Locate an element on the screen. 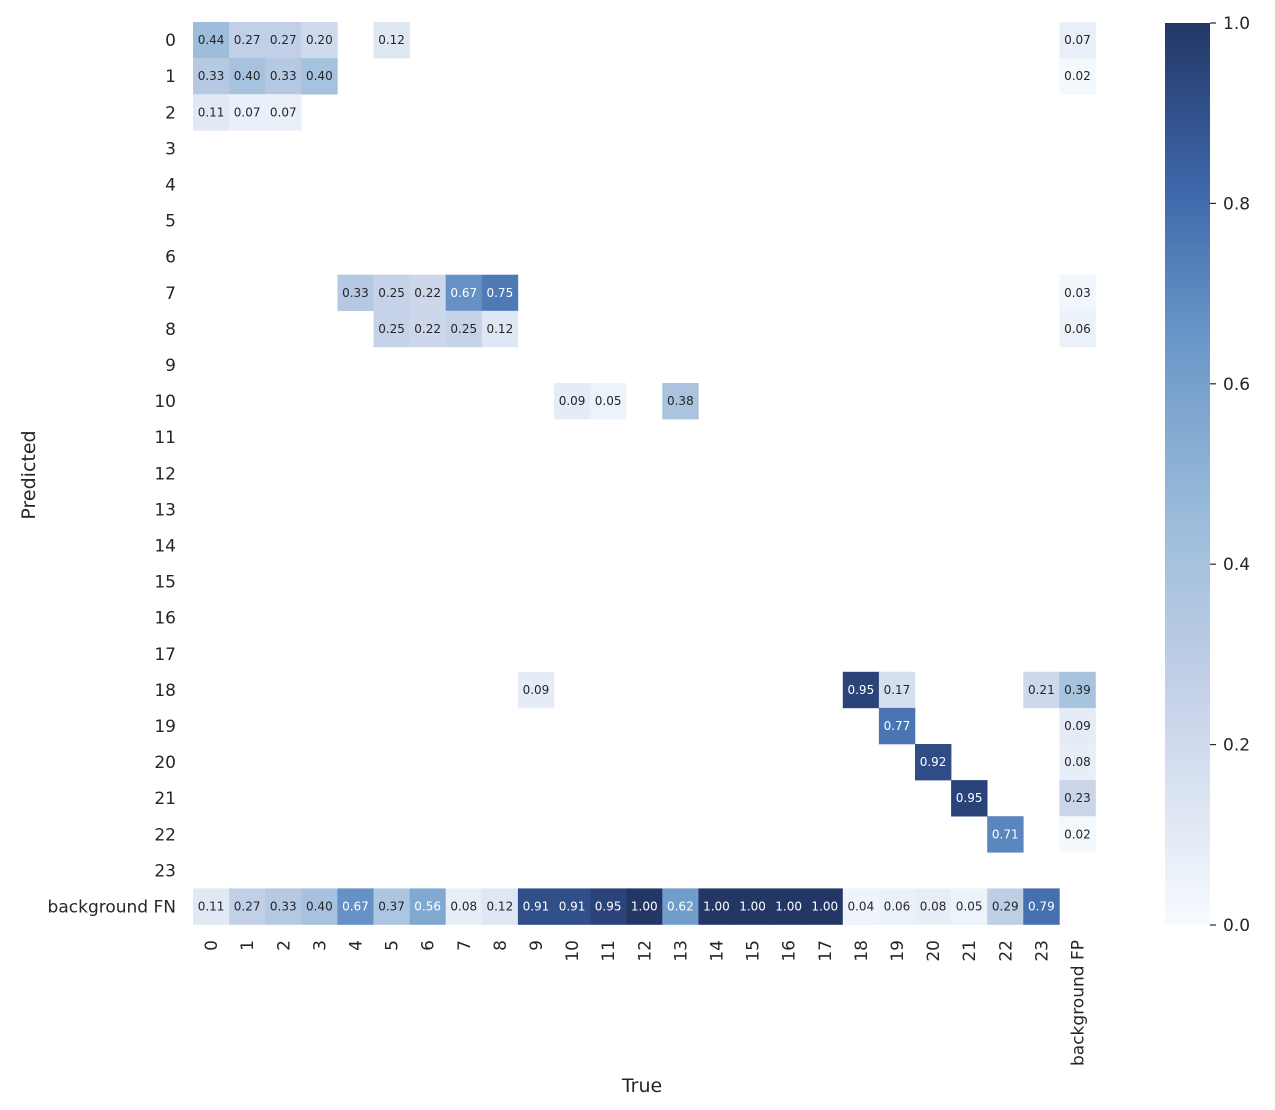  cell-value-label: 0.05 is located at coordinates (969, 906).